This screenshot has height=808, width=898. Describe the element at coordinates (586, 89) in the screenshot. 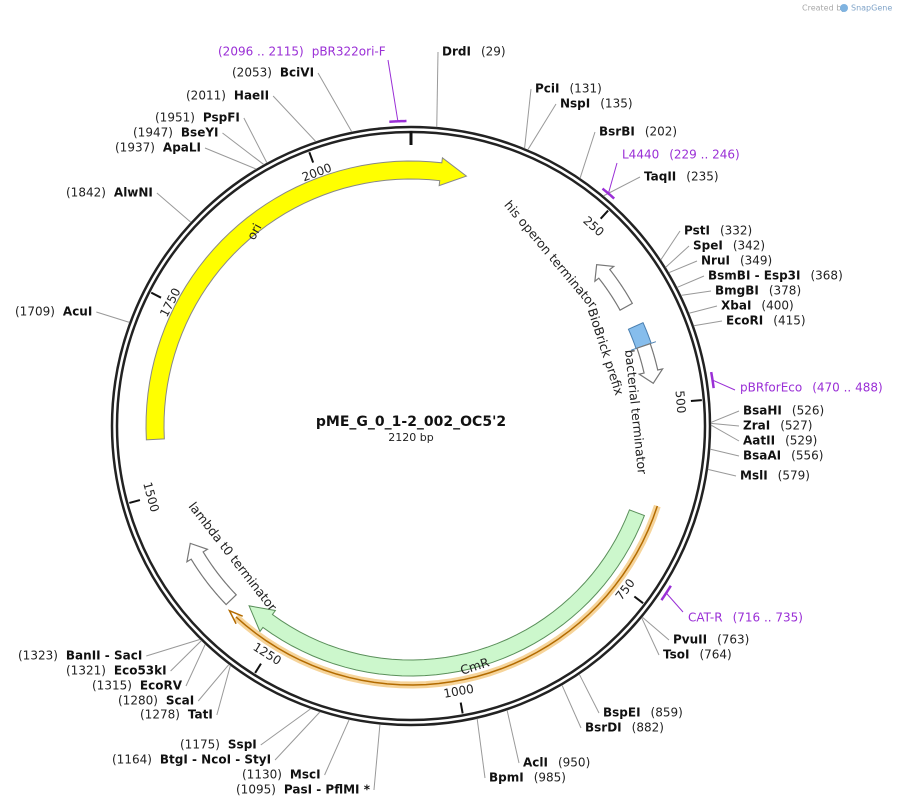

I see `enzyme-position: (131)` at that location.